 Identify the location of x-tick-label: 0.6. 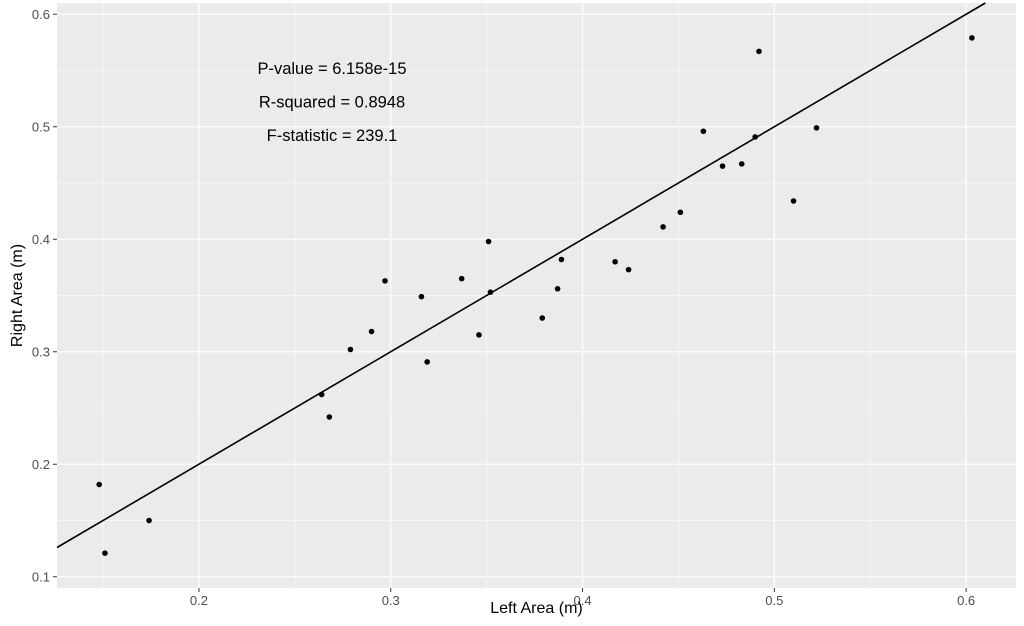
(966, 600).